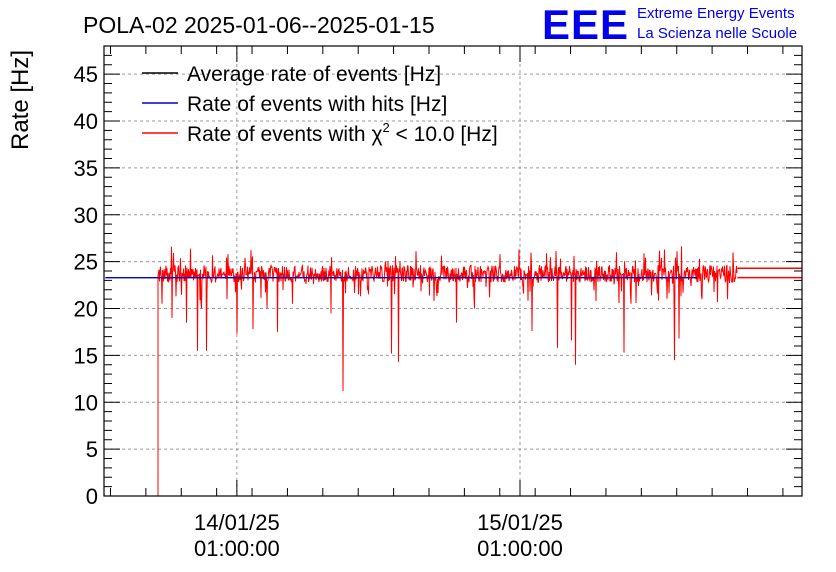  I want to click on eee-logo-line2: La Scienza nelle Scuole, so click(717, 33).